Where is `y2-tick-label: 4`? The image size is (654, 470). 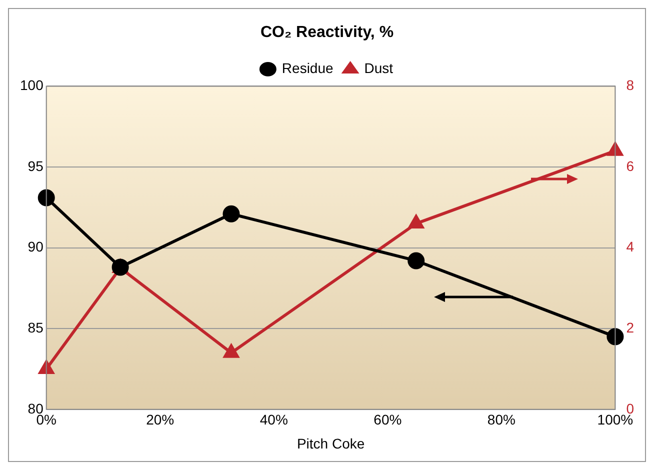
y2-tick-label: 4 is located at coordinates (630, 246).